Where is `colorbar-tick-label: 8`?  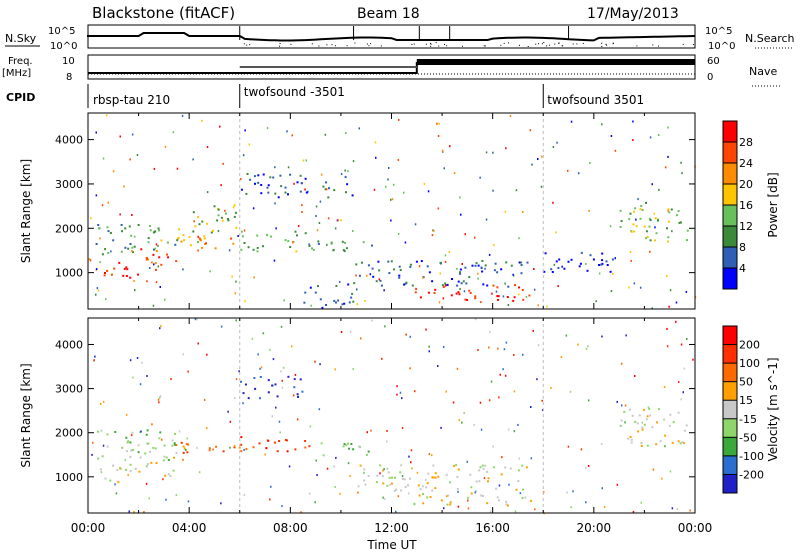 colorbar-tick-label: 8 is located at coordinates (742, 247).